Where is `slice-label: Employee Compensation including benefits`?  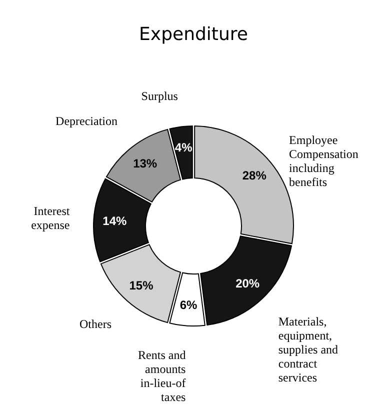 slice-label: Employee Compensation including benefits is located at coordinates (323, 160).